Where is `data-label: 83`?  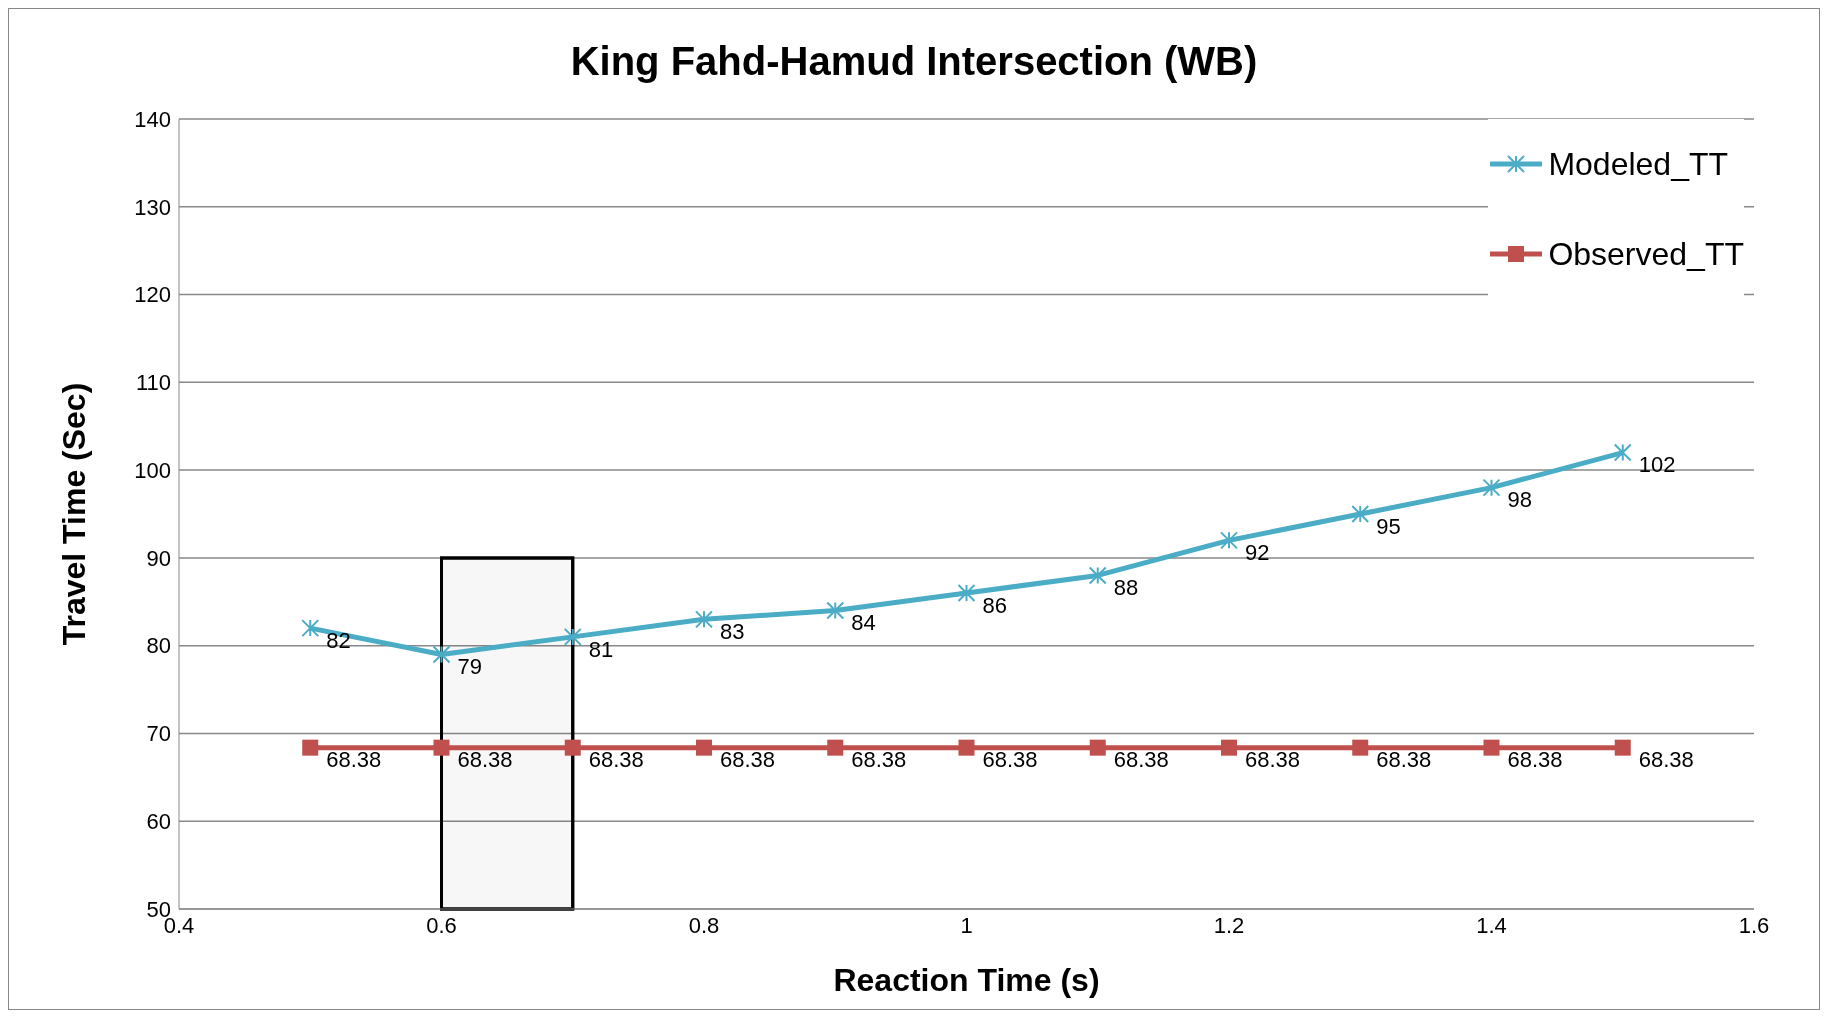 data-label: 83 is located at coordinates (732, 632).